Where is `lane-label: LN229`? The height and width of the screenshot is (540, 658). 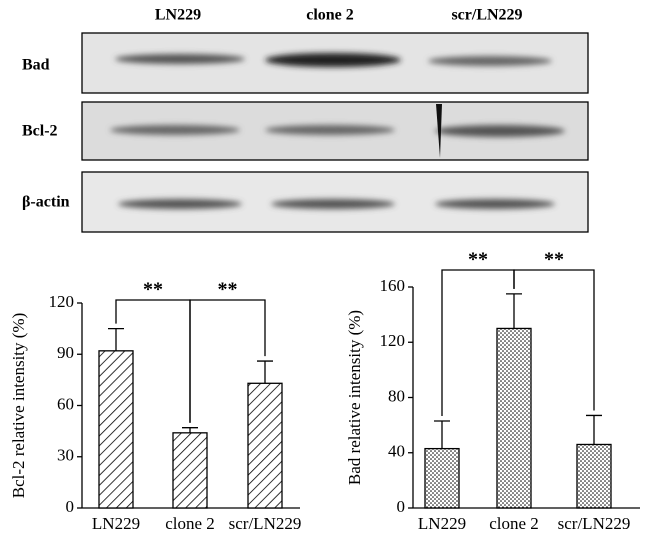
lane-label: LN229 is located at coordinates (178, 15).